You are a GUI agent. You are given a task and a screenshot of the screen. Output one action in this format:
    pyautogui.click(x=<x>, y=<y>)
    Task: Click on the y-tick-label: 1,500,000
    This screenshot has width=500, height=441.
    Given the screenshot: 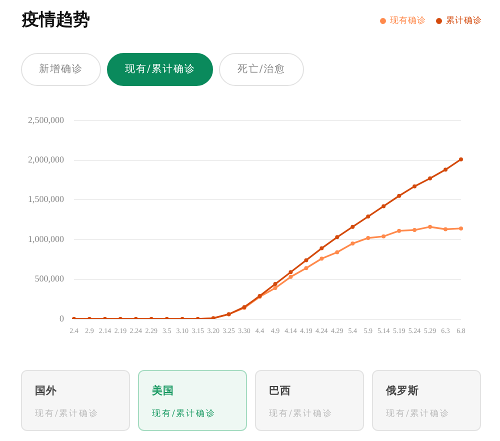 What is the action you would take?
    pyautogui.click(x=46, y=199)
    